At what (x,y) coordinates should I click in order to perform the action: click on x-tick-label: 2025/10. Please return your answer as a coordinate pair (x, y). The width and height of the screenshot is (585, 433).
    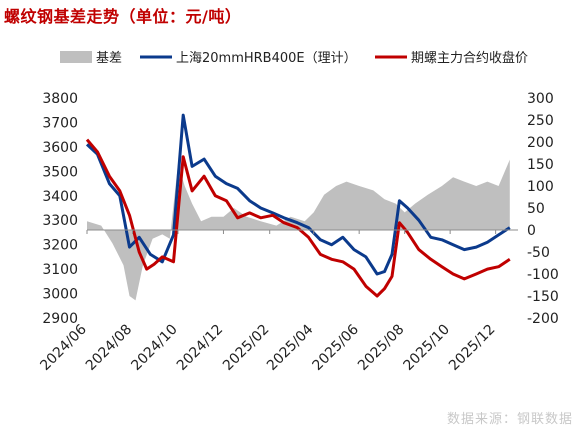
    Looking at the image, I should click on (427, 348).